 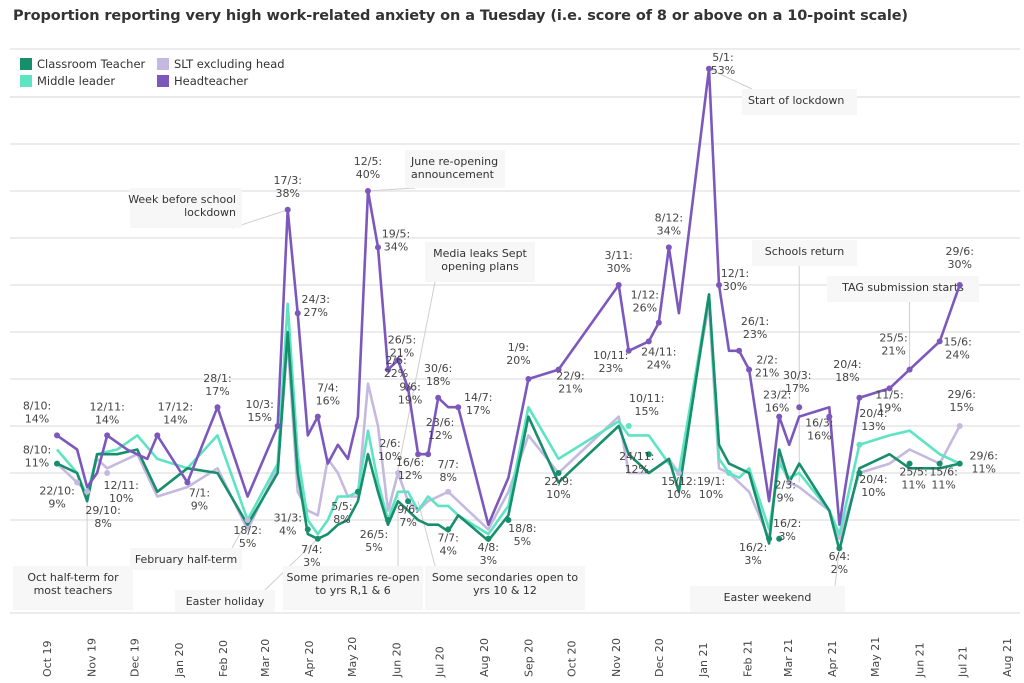 What do you see at coordinates (106, 413) in the screenshot?
I see `data-label: 12/11: 14%` at bounding box center [106, 413].